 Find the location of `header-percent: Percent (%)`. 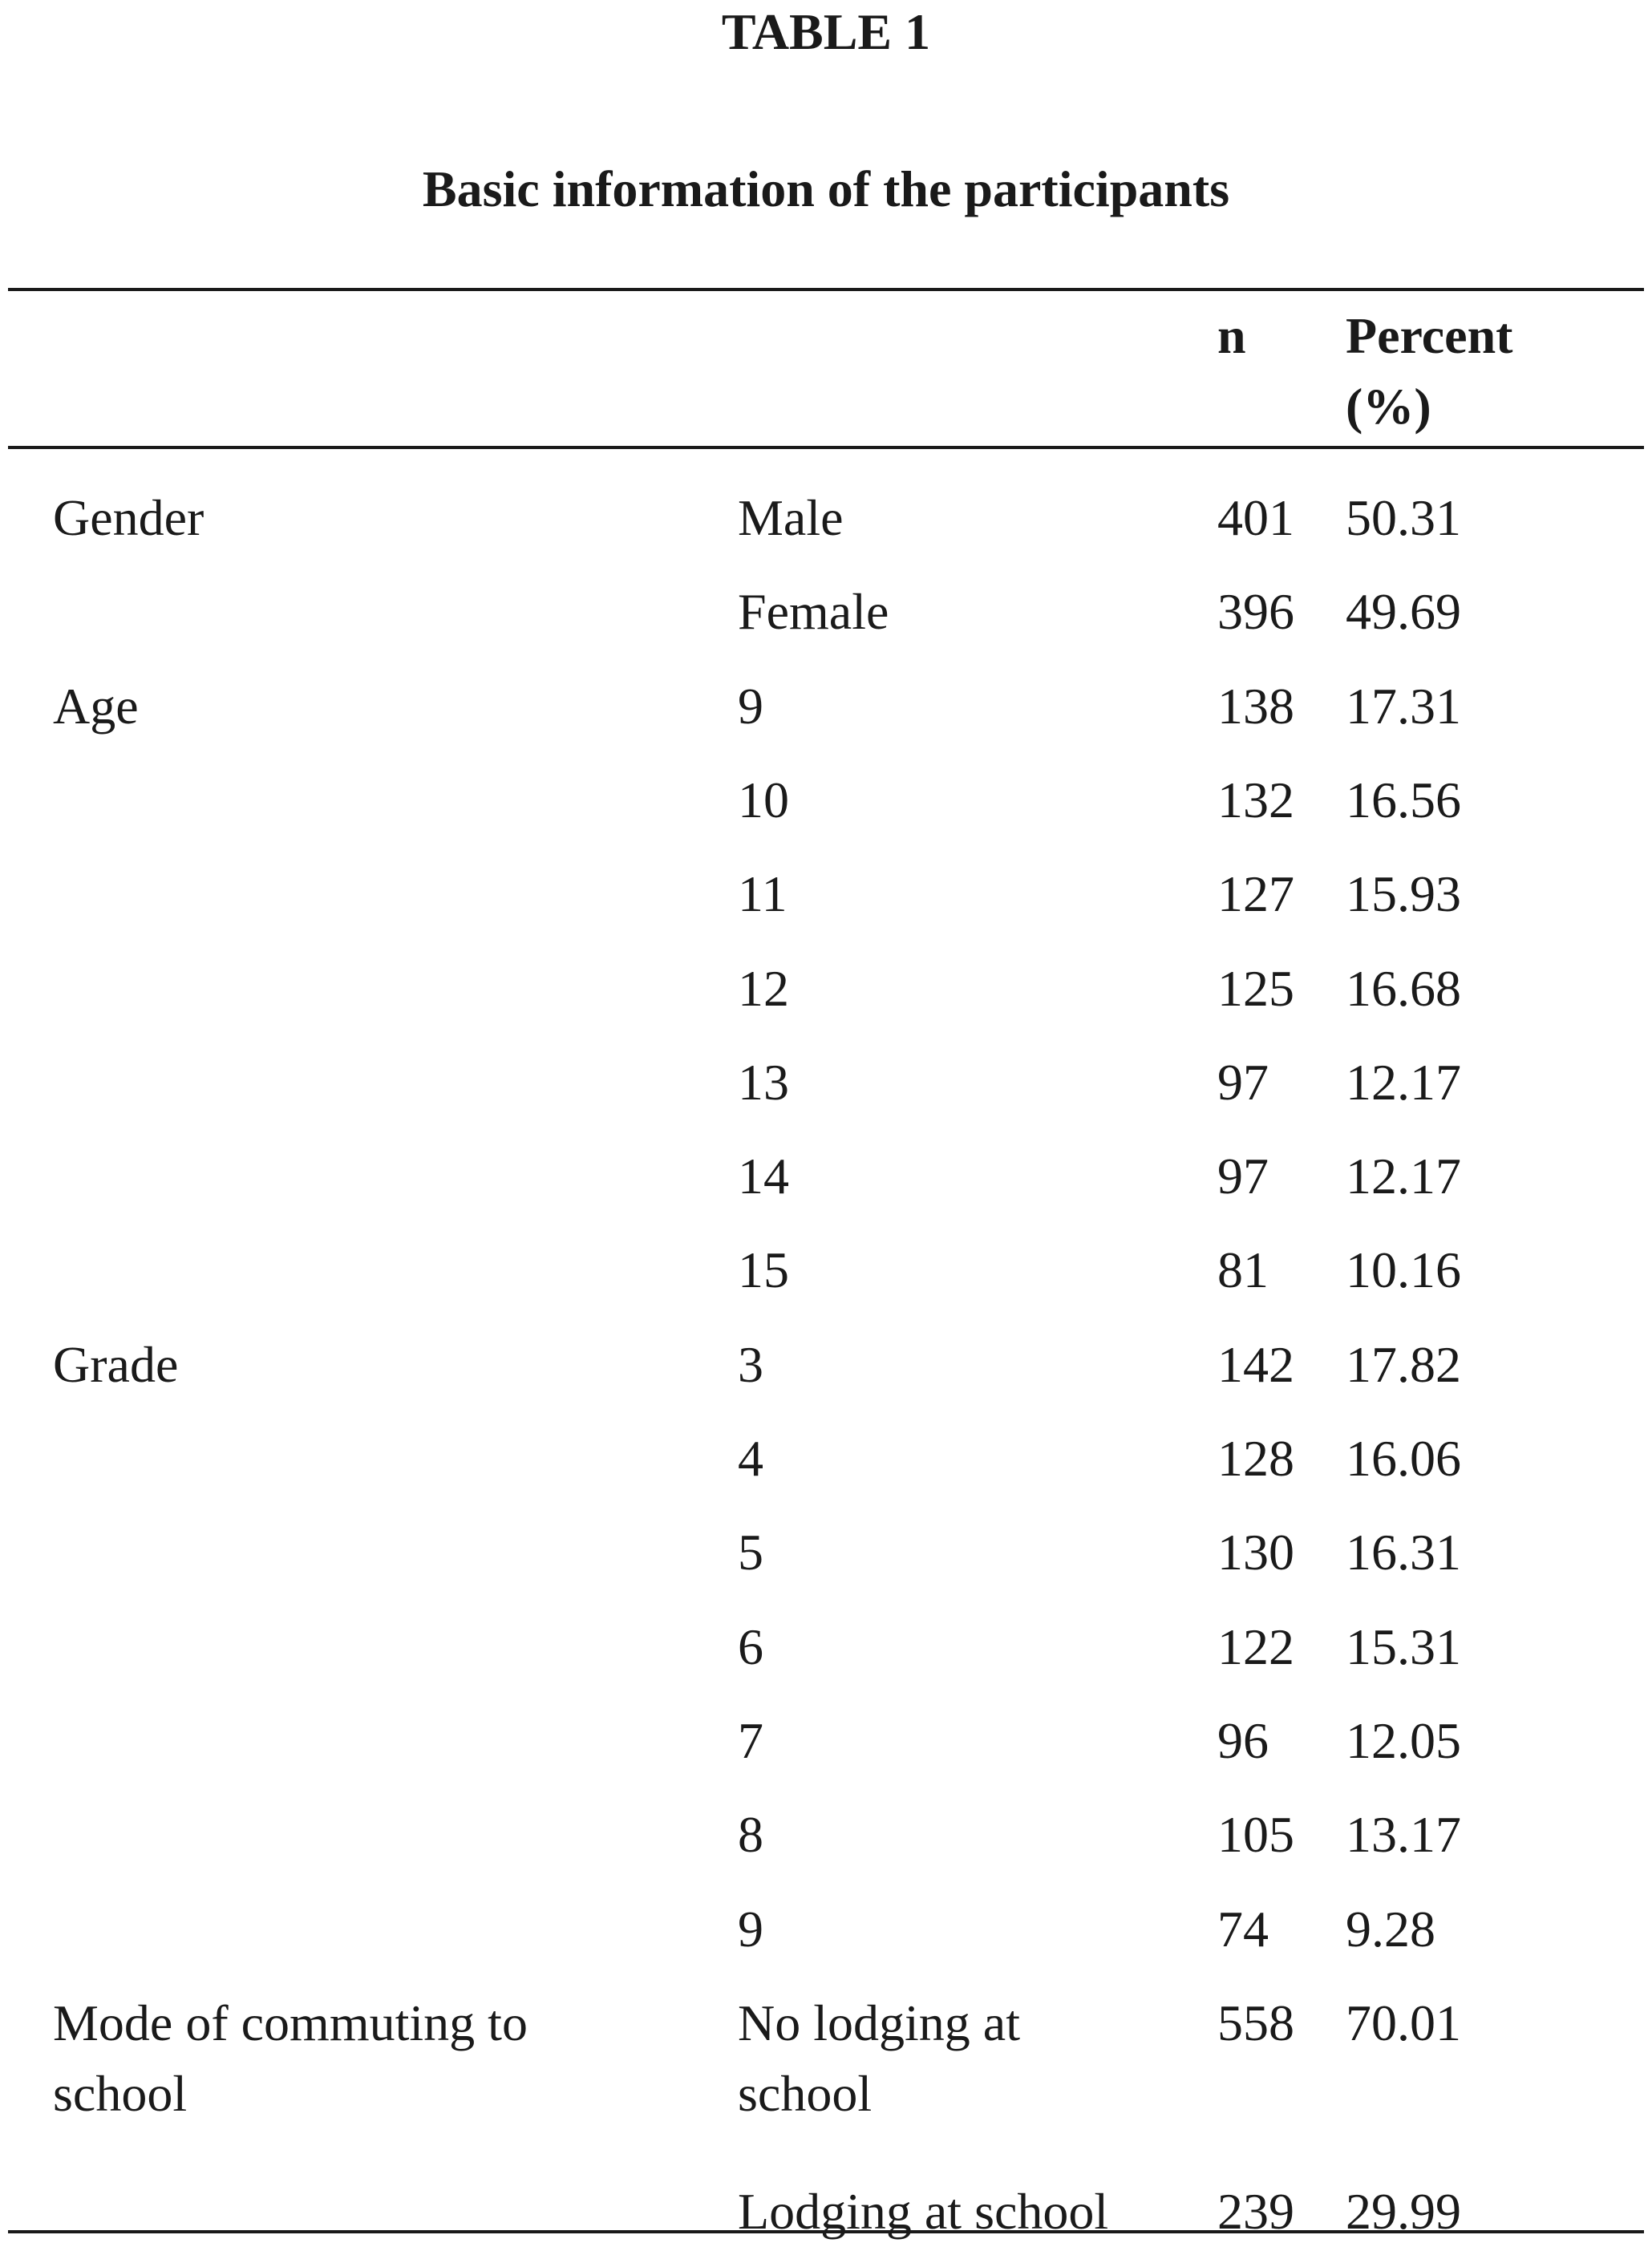

header-percent: Percent (%) is located at coordinates (1490, 371).